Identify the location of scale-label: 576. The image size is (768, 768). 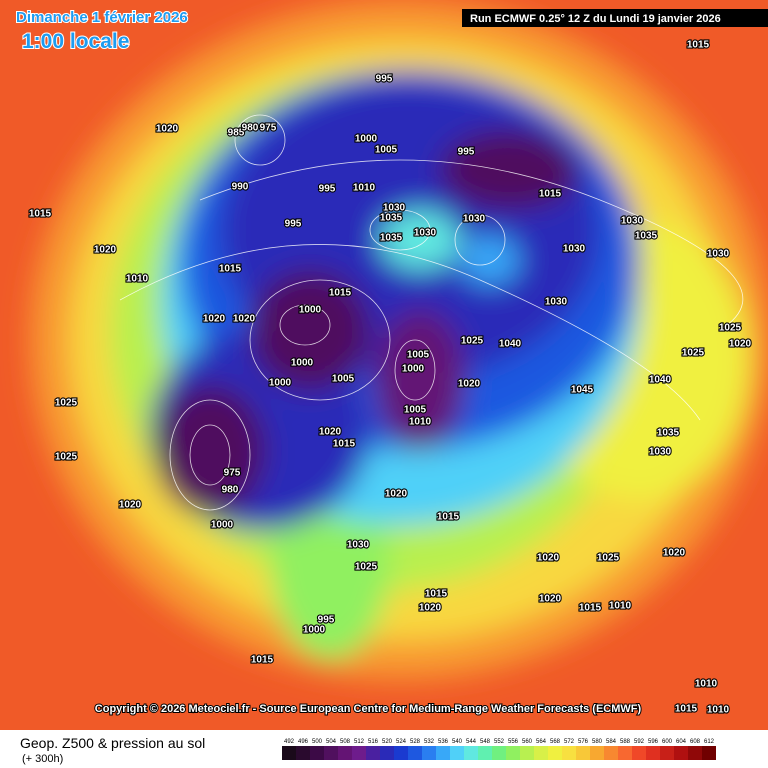
(583, 742).